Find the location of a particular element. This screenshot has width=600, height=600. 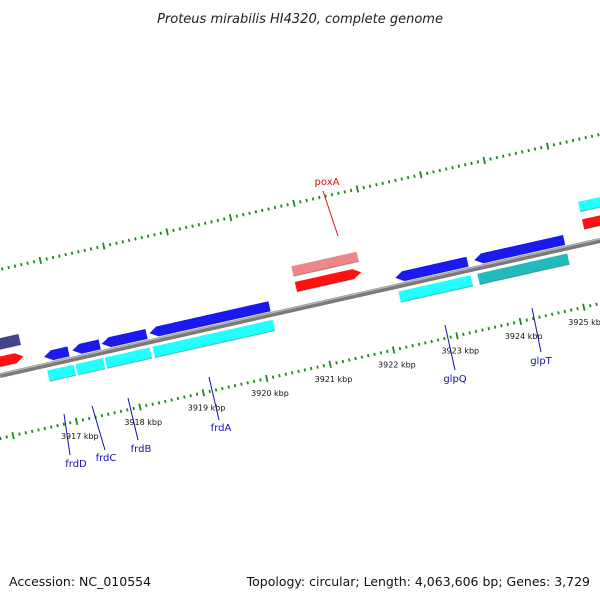

frdA-block is located at coordinates (213, 338).